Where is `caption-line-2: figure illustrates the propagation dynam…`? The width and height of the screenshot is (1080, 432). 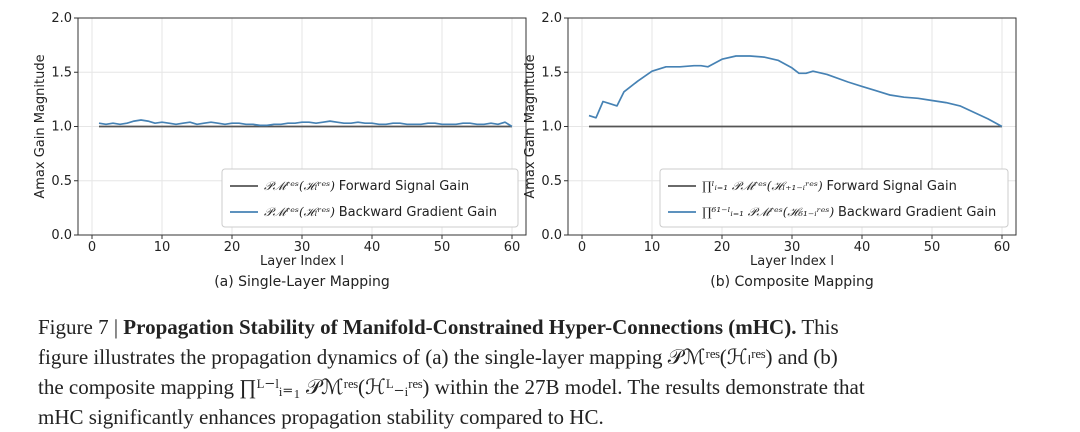 caption-line-2: figure illustrates the propagation dynam… is located at coordinates (438, 357).